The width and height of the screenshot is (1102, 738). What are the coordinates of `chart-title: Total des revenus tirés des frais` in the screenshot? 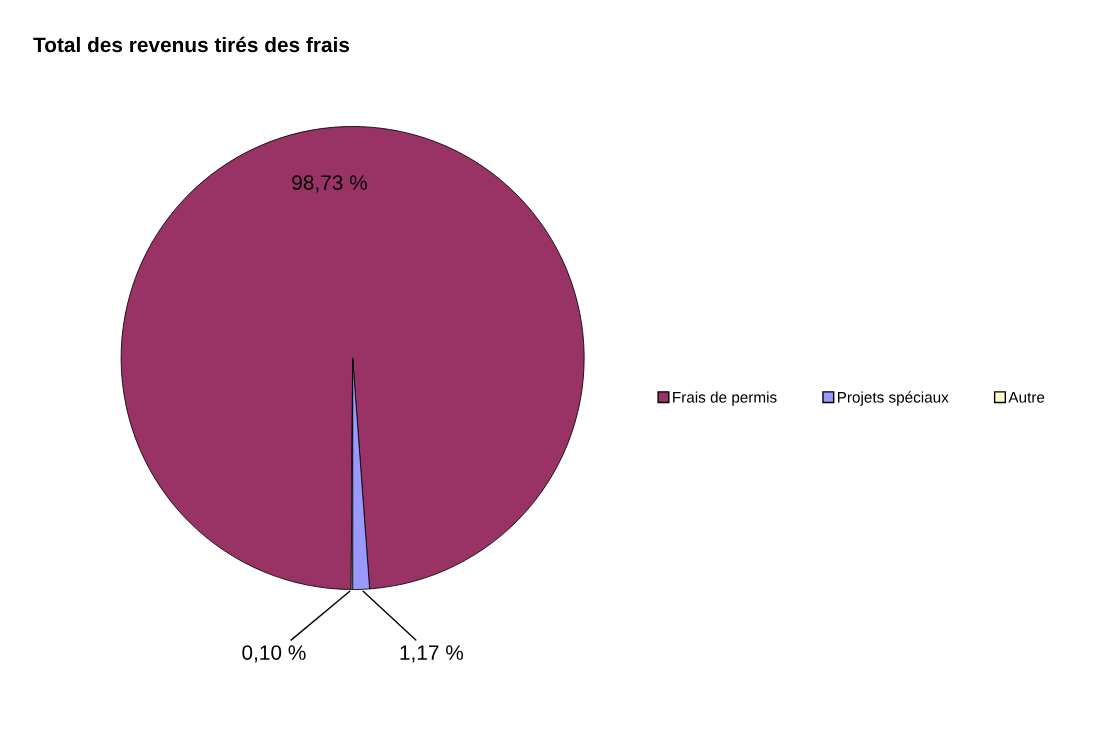 It's located at (191, 44).